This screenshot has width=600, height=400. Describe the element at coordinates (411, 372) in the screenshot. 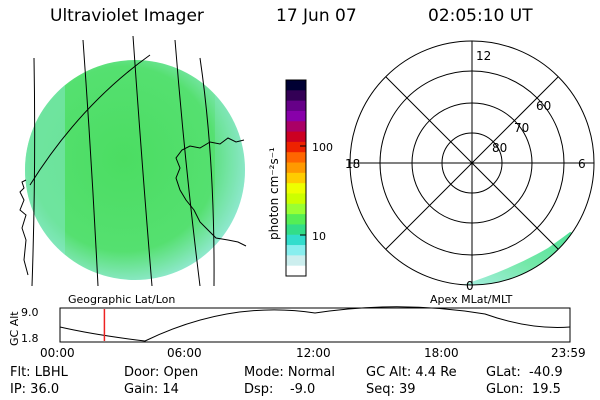

I see `gc-alt-info: GC Alt: 4.4 Re` at that location.